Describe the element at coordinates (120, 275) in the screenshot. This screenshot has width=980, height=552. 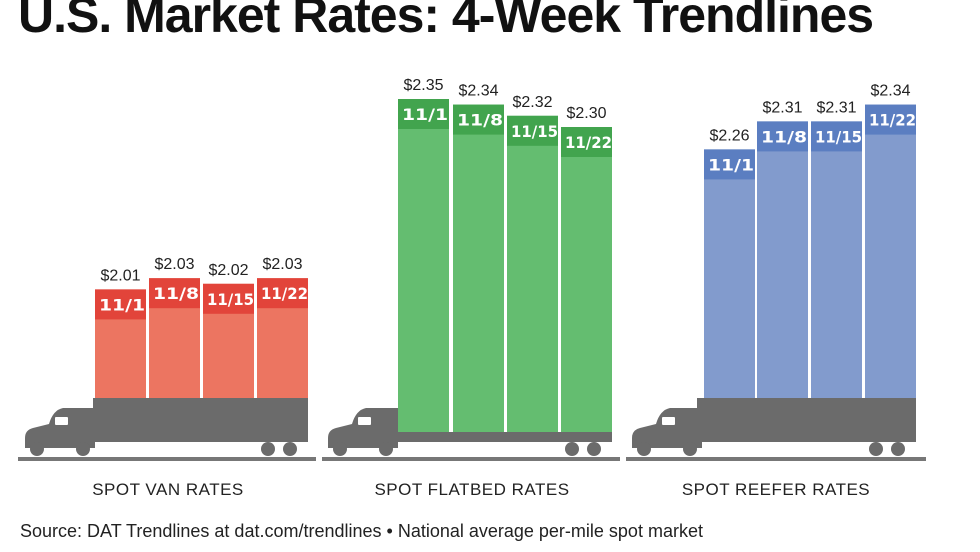
I see `bar-value-label: $2.01` at that location.